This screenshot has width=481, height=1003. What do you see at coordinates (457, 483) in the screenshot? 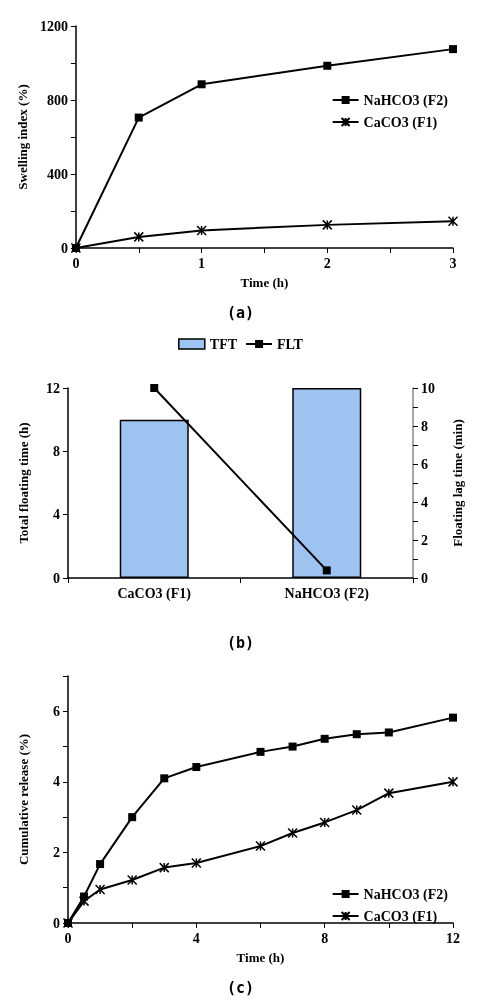
I see `y2-axis-title: Floating lag time (min)` at bounding box center [457, 483].